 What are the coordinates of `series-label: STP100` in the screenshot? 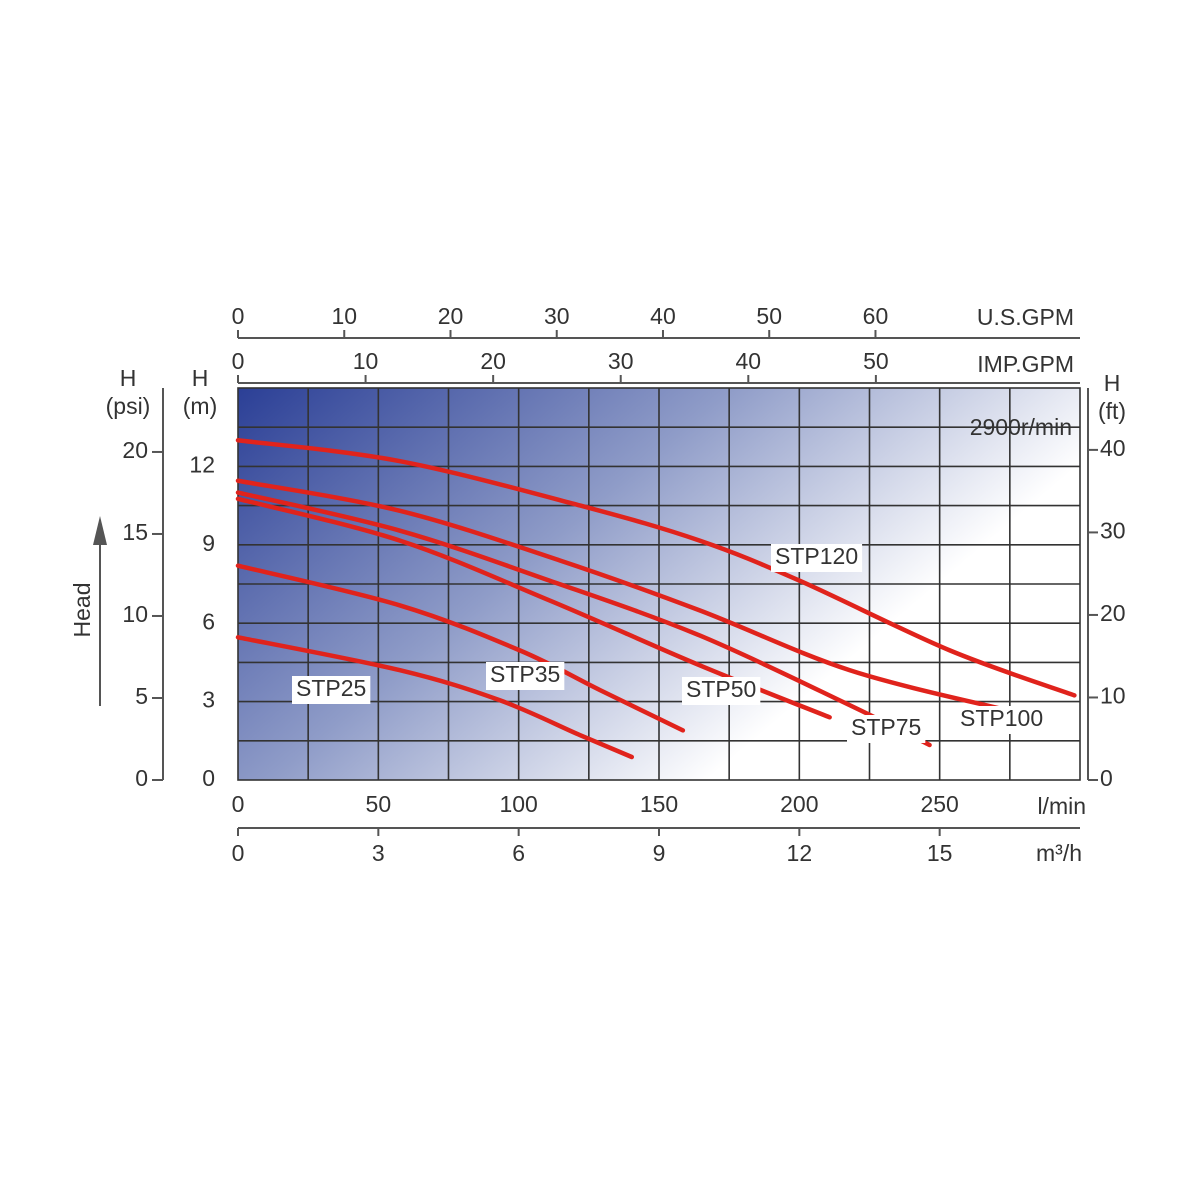 It's located at (1001, 718).